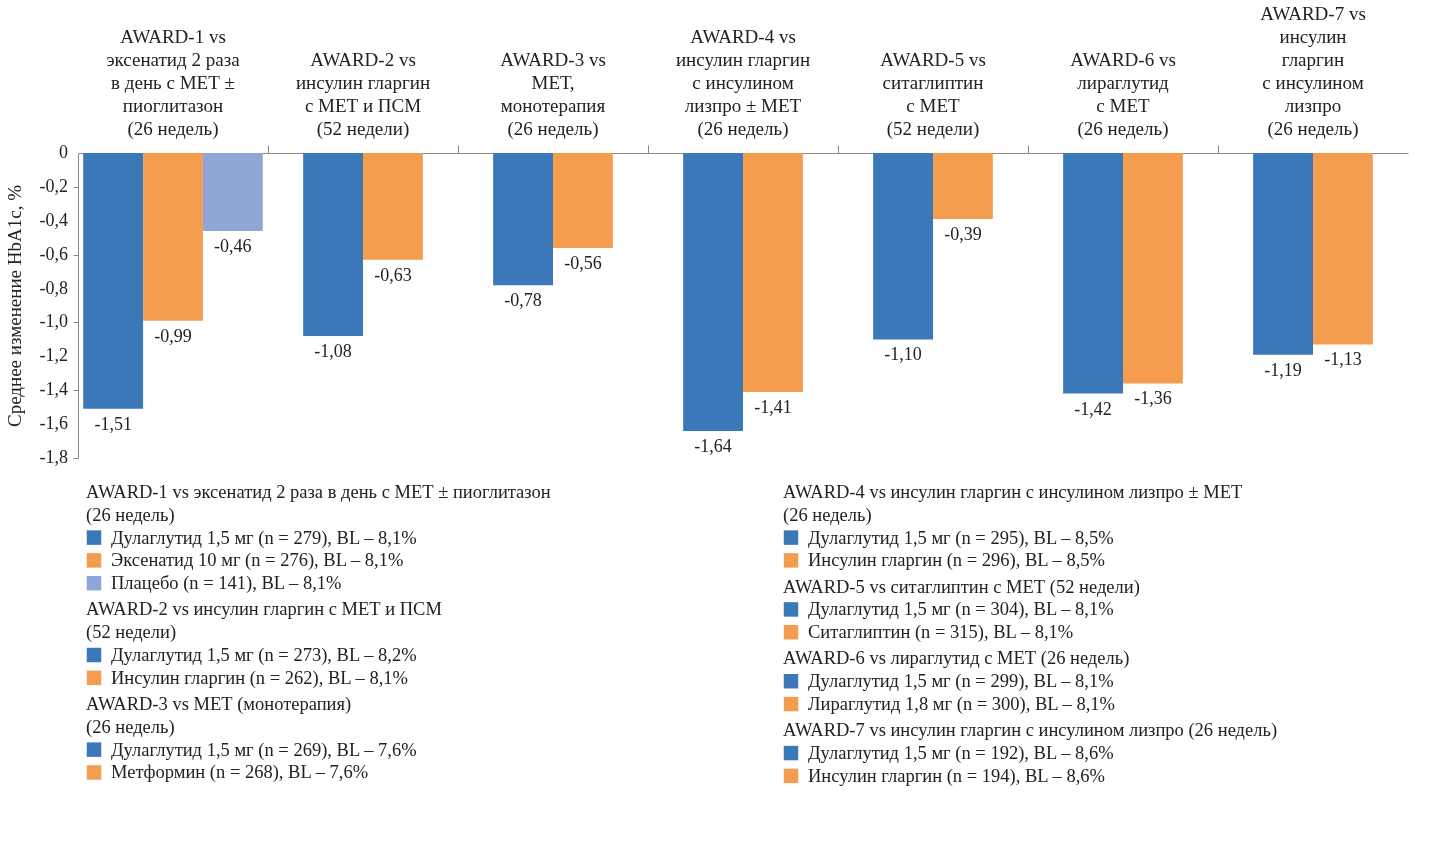 The width and height of the screenshot is (1450, 845). Describe the element at coordinates (956, 776) in the screenshot. I see `legend-label: Инсулин гларгин (n = 194), BL – 8,6%` at that location.